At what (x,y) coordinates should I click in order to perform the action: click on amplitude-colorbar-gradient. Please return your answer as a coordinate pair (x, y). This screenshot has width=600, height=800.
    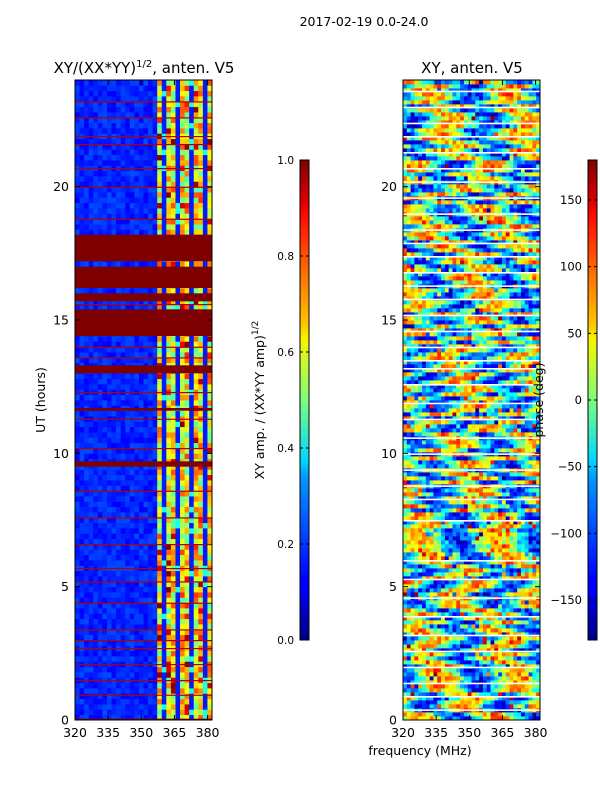
    Looking at the image, I should click on (304, 400).